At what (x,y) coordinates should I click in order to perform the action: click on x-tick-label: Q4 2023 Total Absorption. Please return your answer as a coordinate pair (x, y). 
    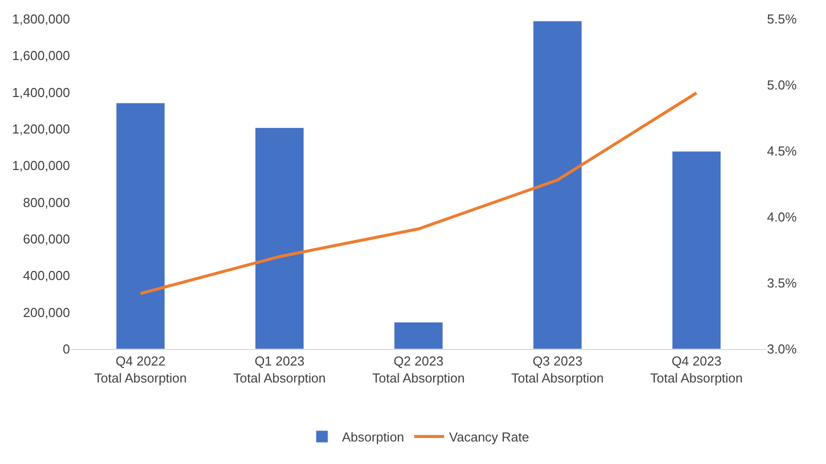
    Looking at the image, I should click on (696, 370).